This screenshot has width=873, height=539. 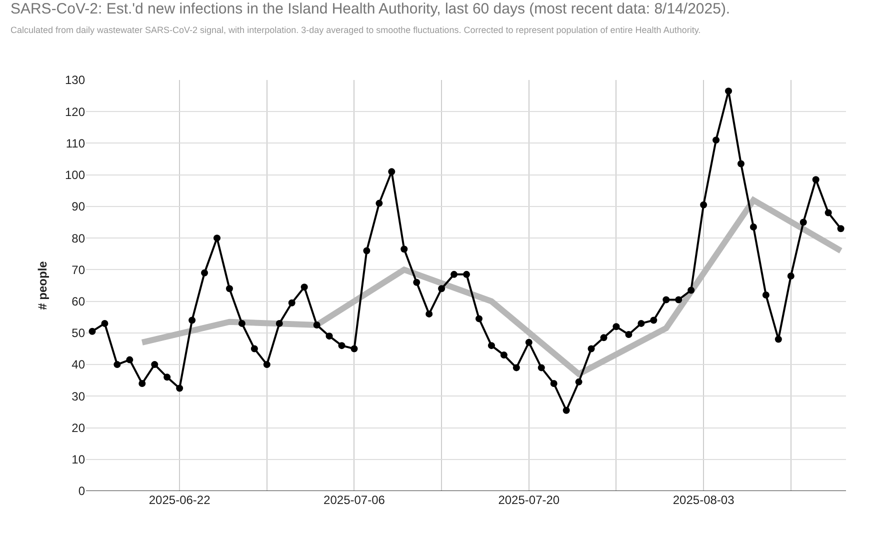 I want to click on y-tick-label: 50, so click(x=79, y=333).